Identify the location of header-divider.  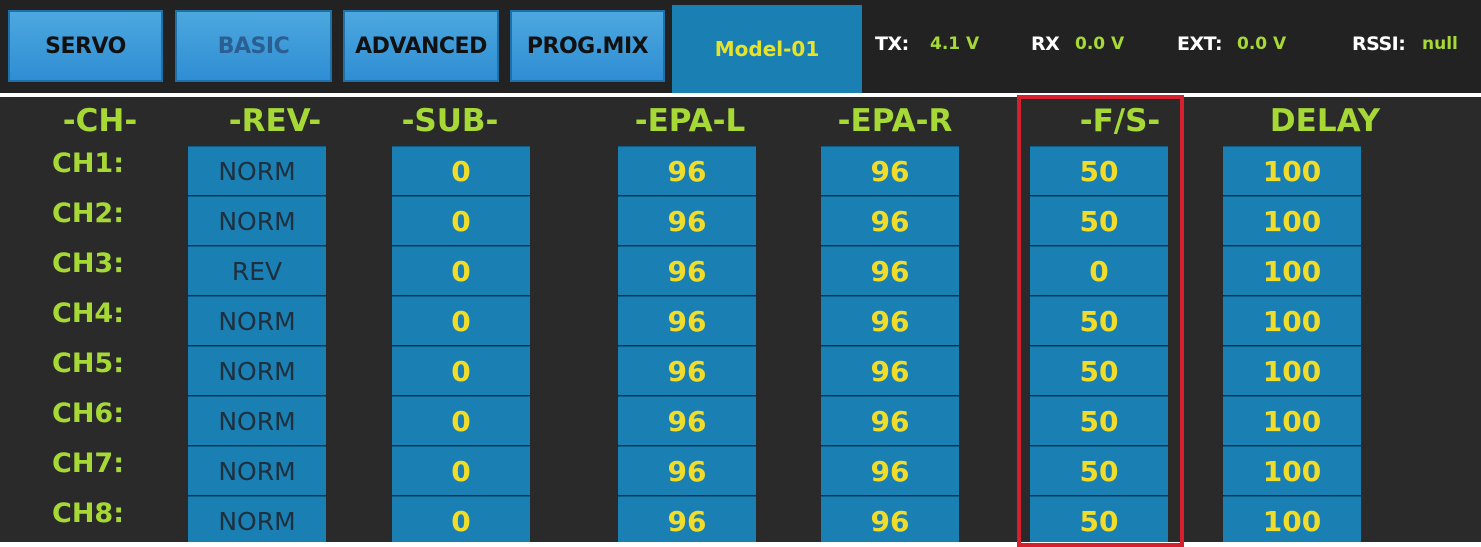
(740, 95).